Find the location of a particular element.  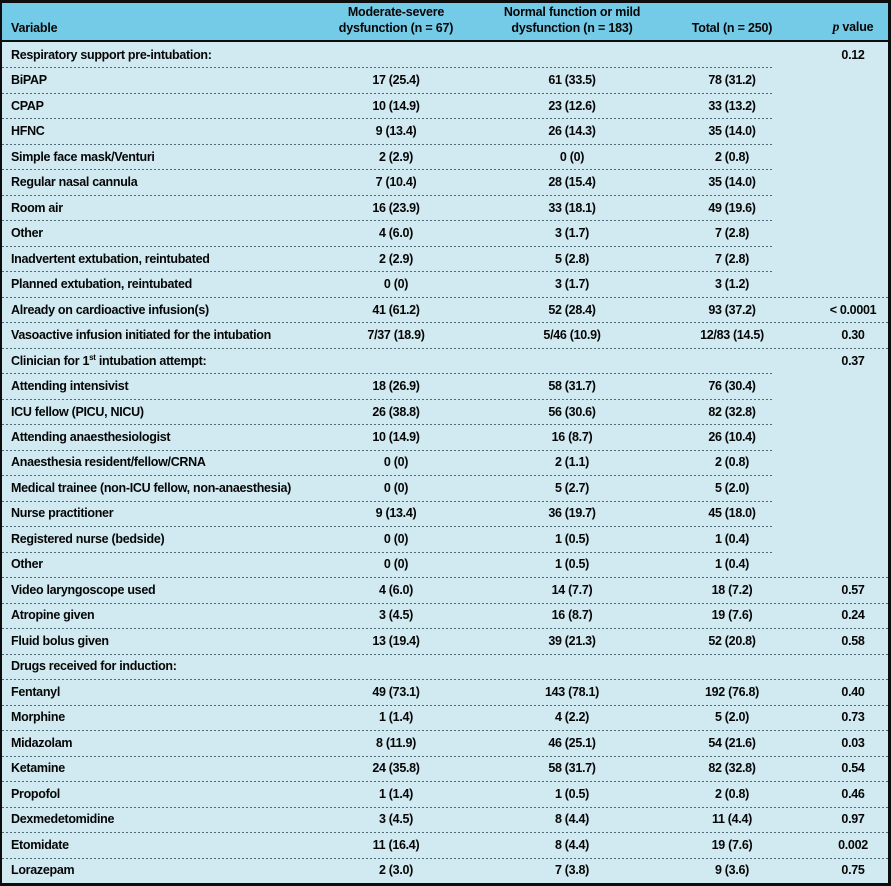

table-row: Lorazepam 2 (3.0) 7 (3.8) 9 (3.6) 0.75 is located at coordinates (445, 870).